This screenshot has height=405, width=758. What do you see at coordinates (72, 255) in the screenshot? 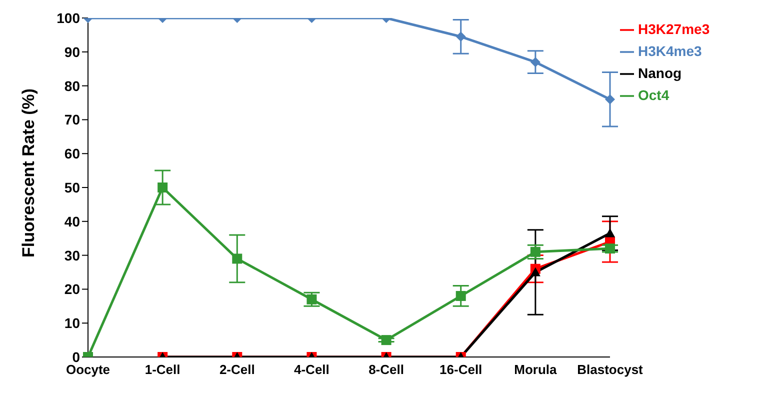
I see `y-tick-label: 30` at bounding box center [72, 255].